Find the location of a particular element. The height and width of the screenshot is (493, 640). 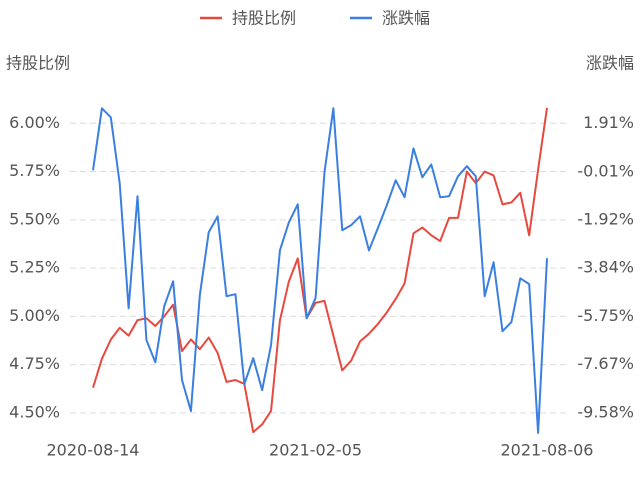

y-axis-title: 持股比例 is located at coordinates (38, 63).